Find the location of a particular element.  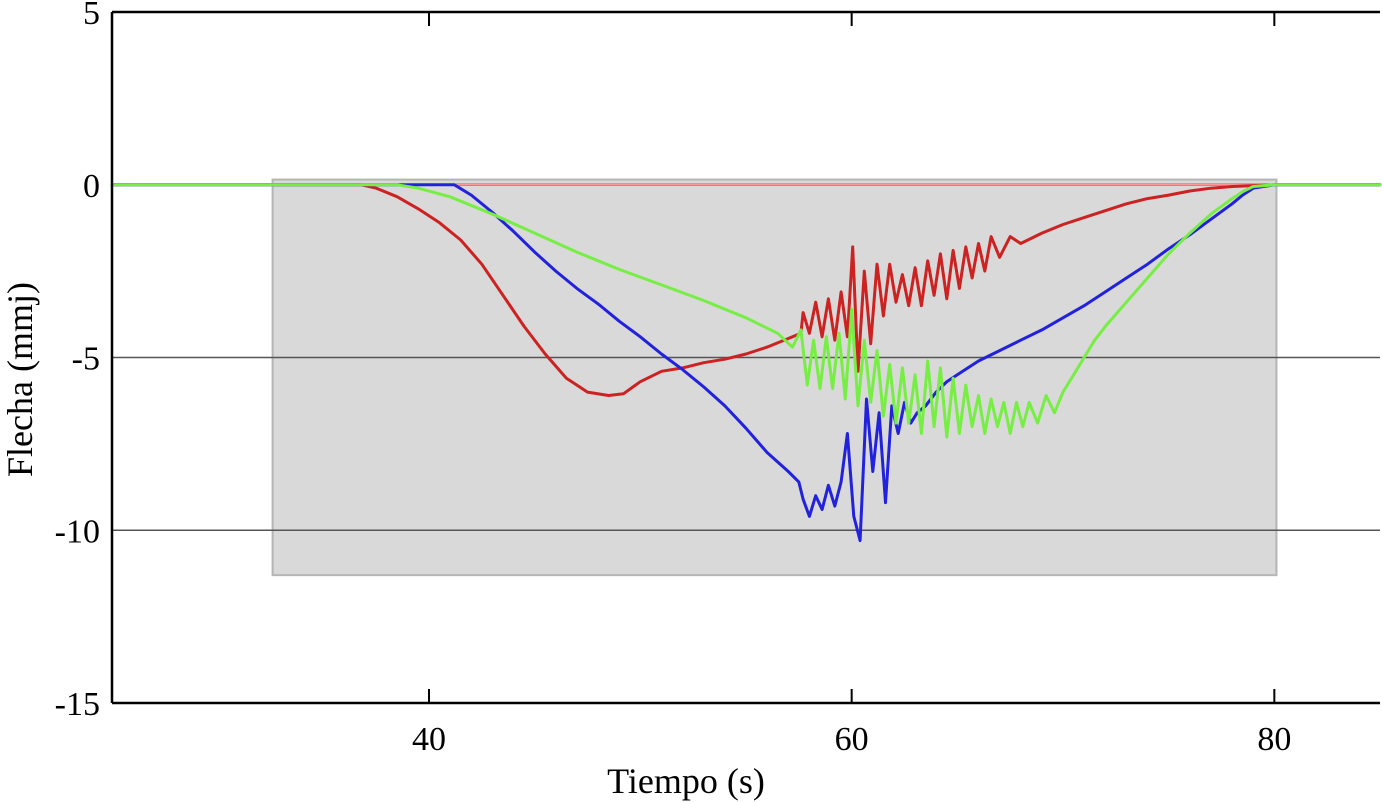

y-tick-label: 0 is located at coordinates (91, 186).